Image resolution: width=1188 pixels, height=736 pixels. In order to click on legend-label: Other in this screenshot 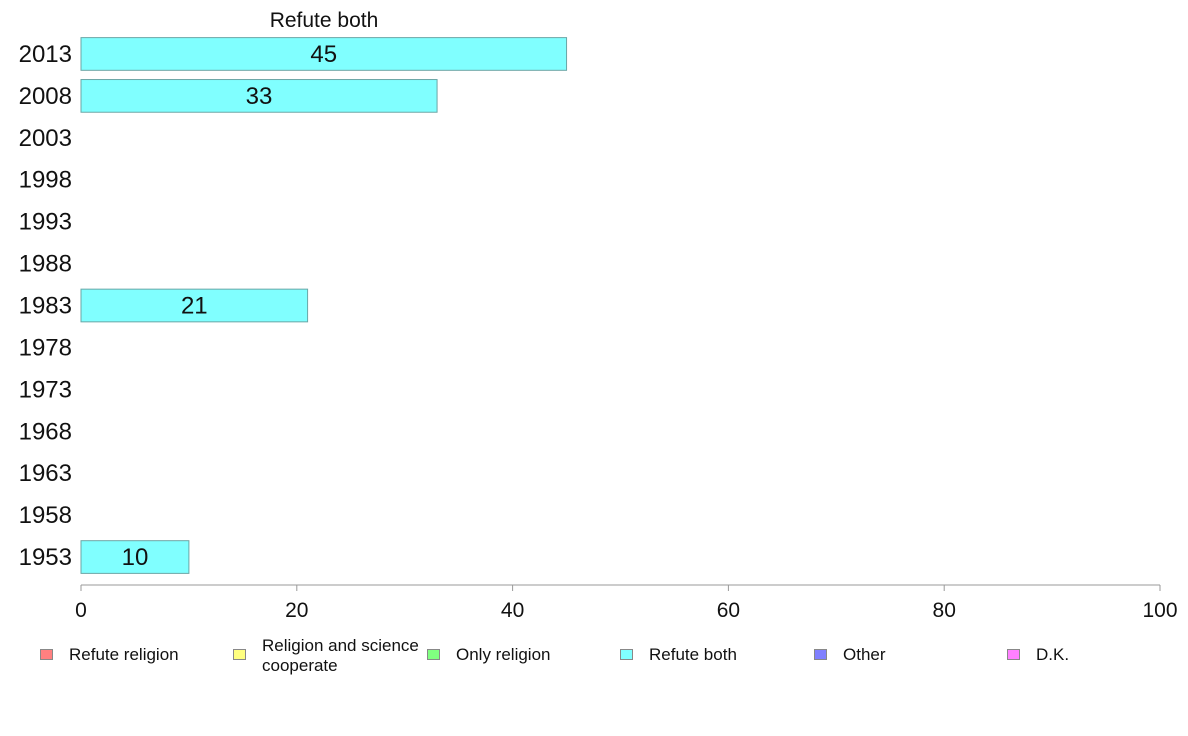, I will do `click(864, 654)`.